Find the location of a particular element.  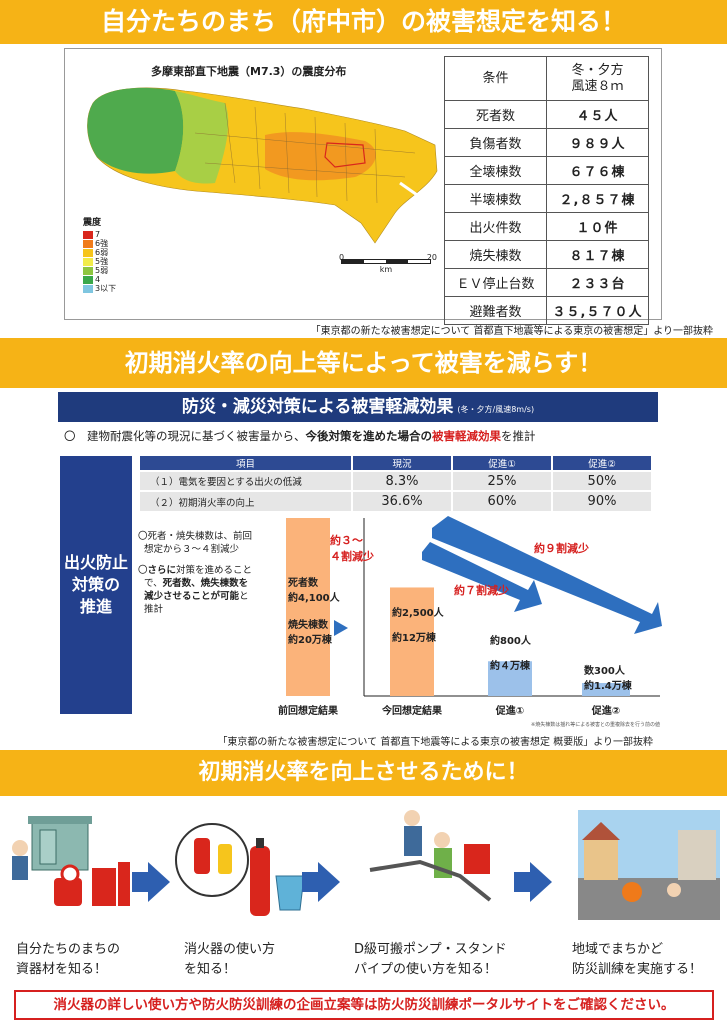

reduction-annotation: 約７割減少 is located at coordinates (481, 590).